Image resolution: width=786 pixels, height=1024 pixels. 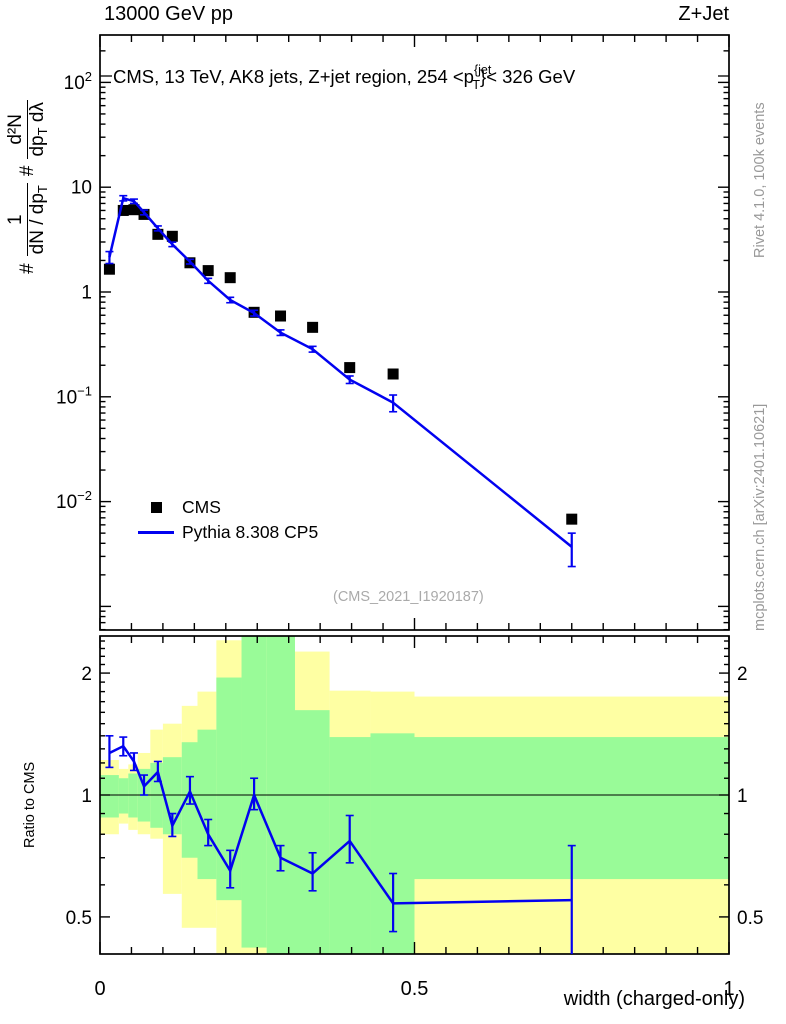 What do you see at coordinates (27, 268) in the screenshot?
I see `hash-symbol: #` at bounding box center [27, 268].